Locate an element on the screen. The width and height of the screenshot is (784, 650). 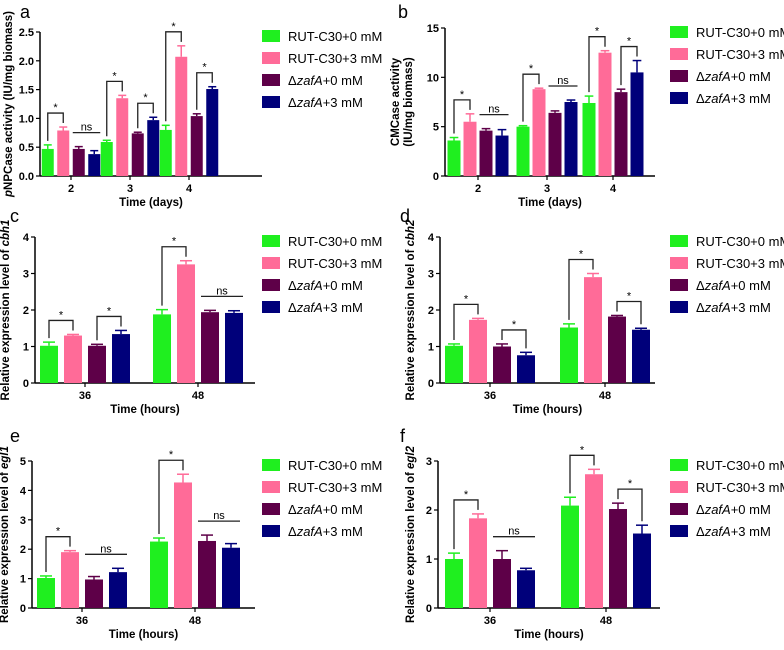
y-tick-label: 4 is located at coordinates (431, 238).